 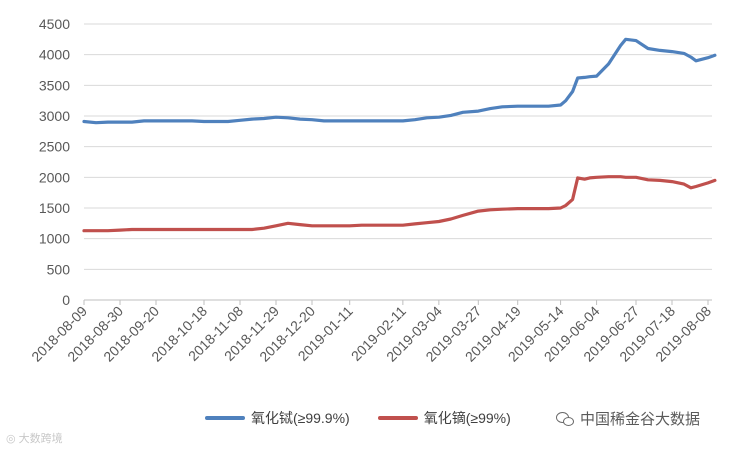 I want to click on legend-swatch-dysprosium, so click(x=397, y=418).